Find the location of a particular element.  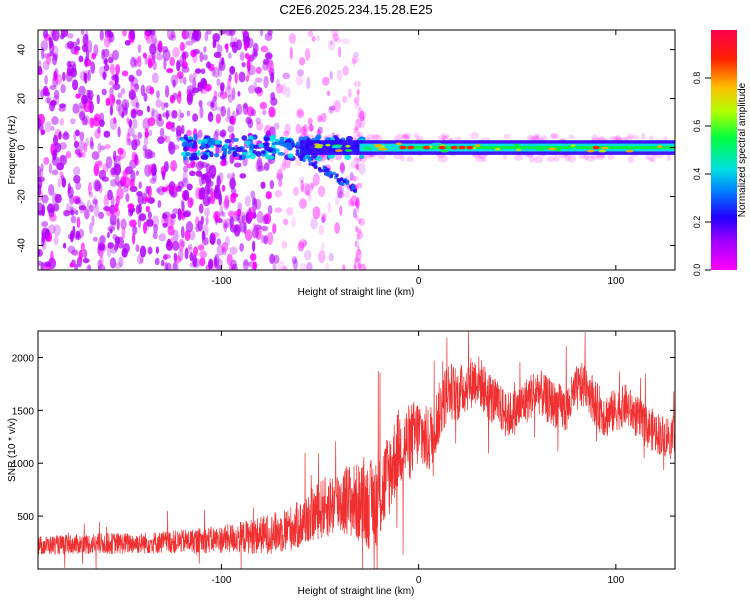

colorbar-tick-label: 0.8 is located at coordinates (697, 78).